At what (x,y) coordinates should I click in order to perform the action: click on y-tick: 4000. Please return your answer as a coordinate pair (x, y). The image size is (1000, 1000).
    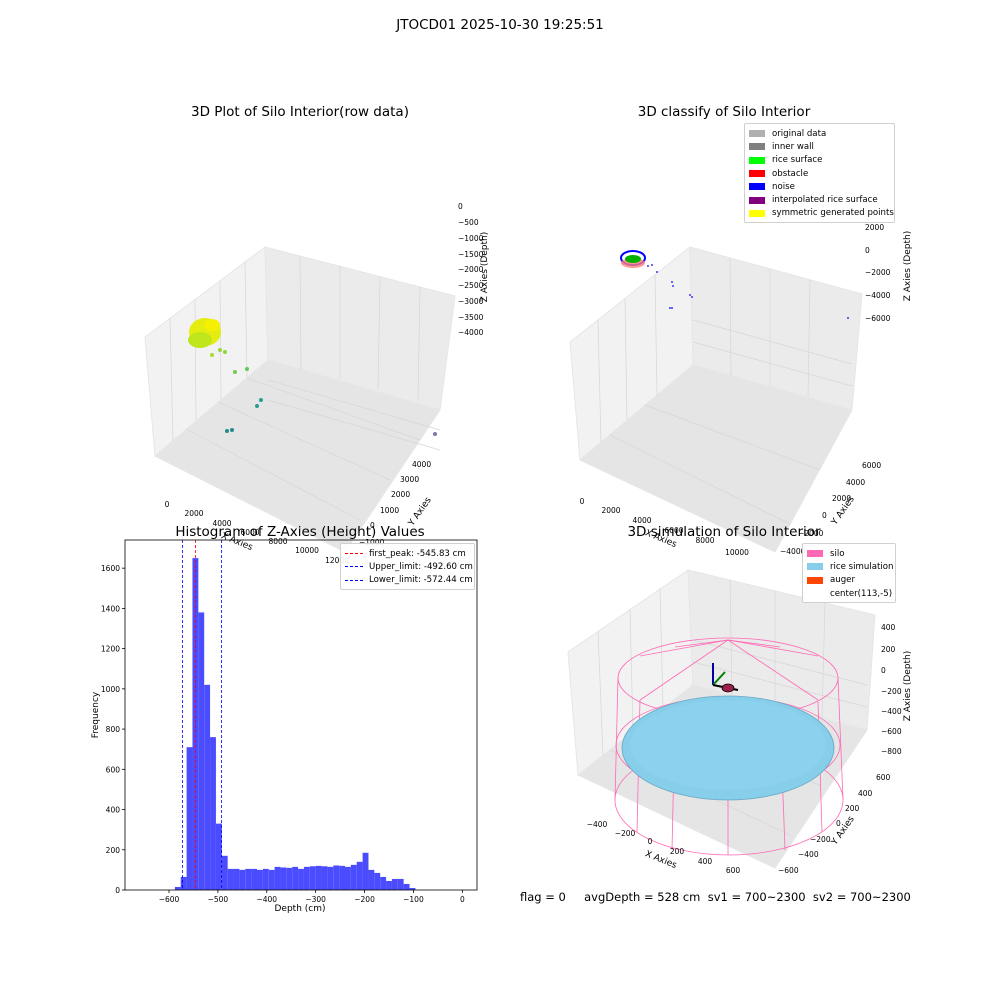
    Looking at the image, I should click on (421, 464).